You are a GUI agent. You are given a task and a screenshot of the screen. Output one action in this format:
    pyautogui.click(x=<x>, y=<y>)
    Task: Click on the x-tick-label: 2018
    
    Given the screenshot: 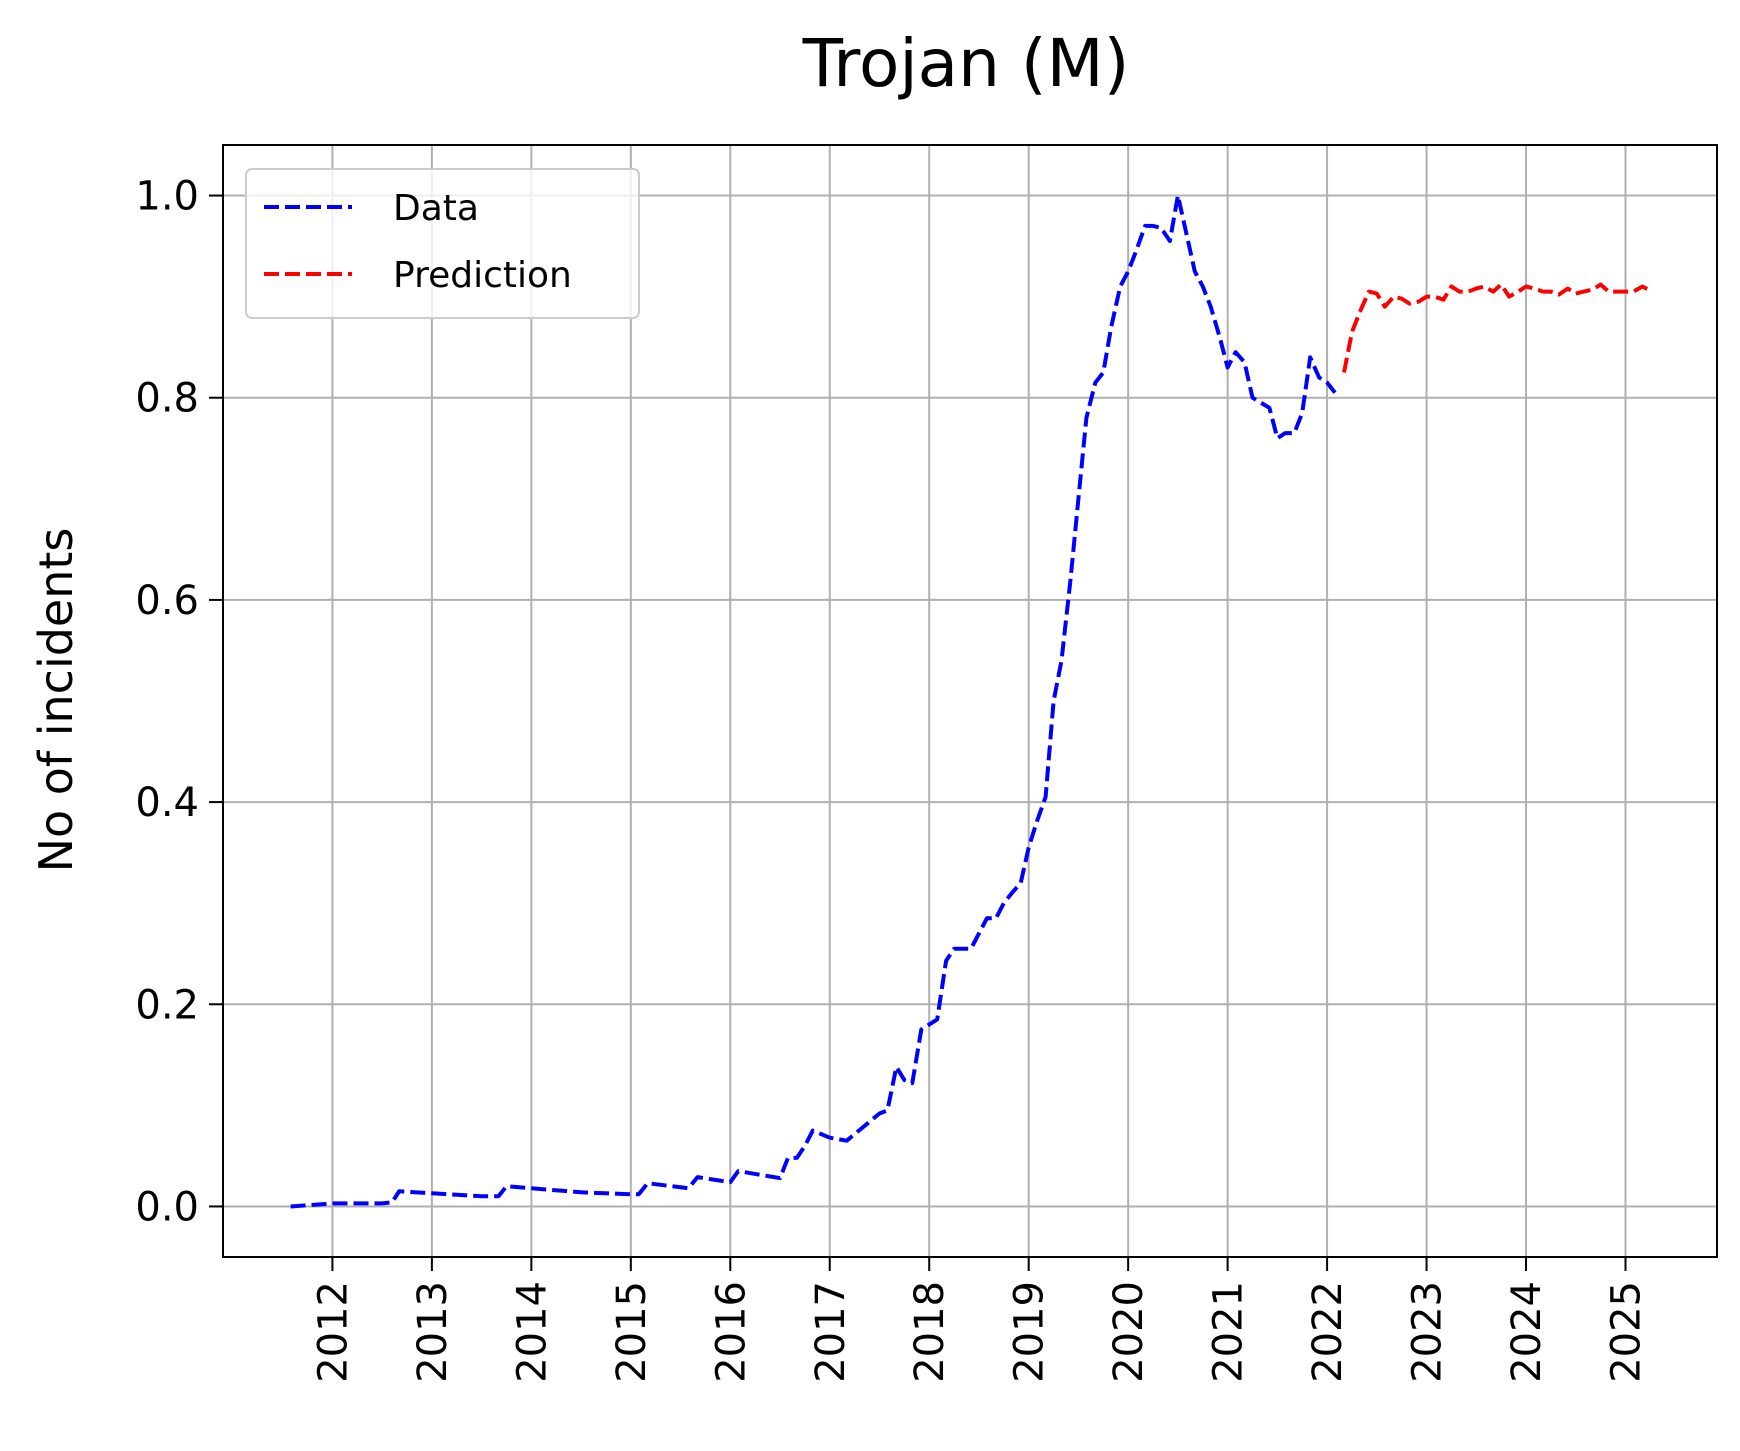 What is the action you would take?
    pyautogui.click(x=930, y=1332)
    